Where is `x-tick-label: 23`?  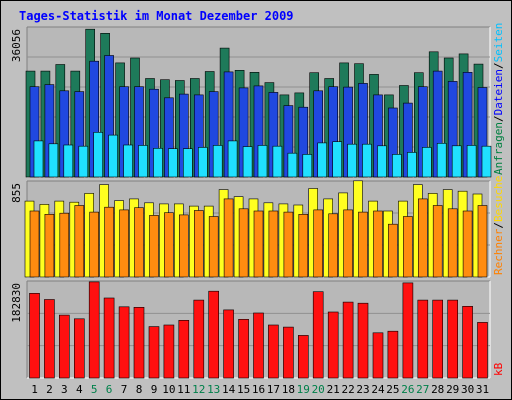 x-tick-label: 23 is located at coordinates (362, 389).